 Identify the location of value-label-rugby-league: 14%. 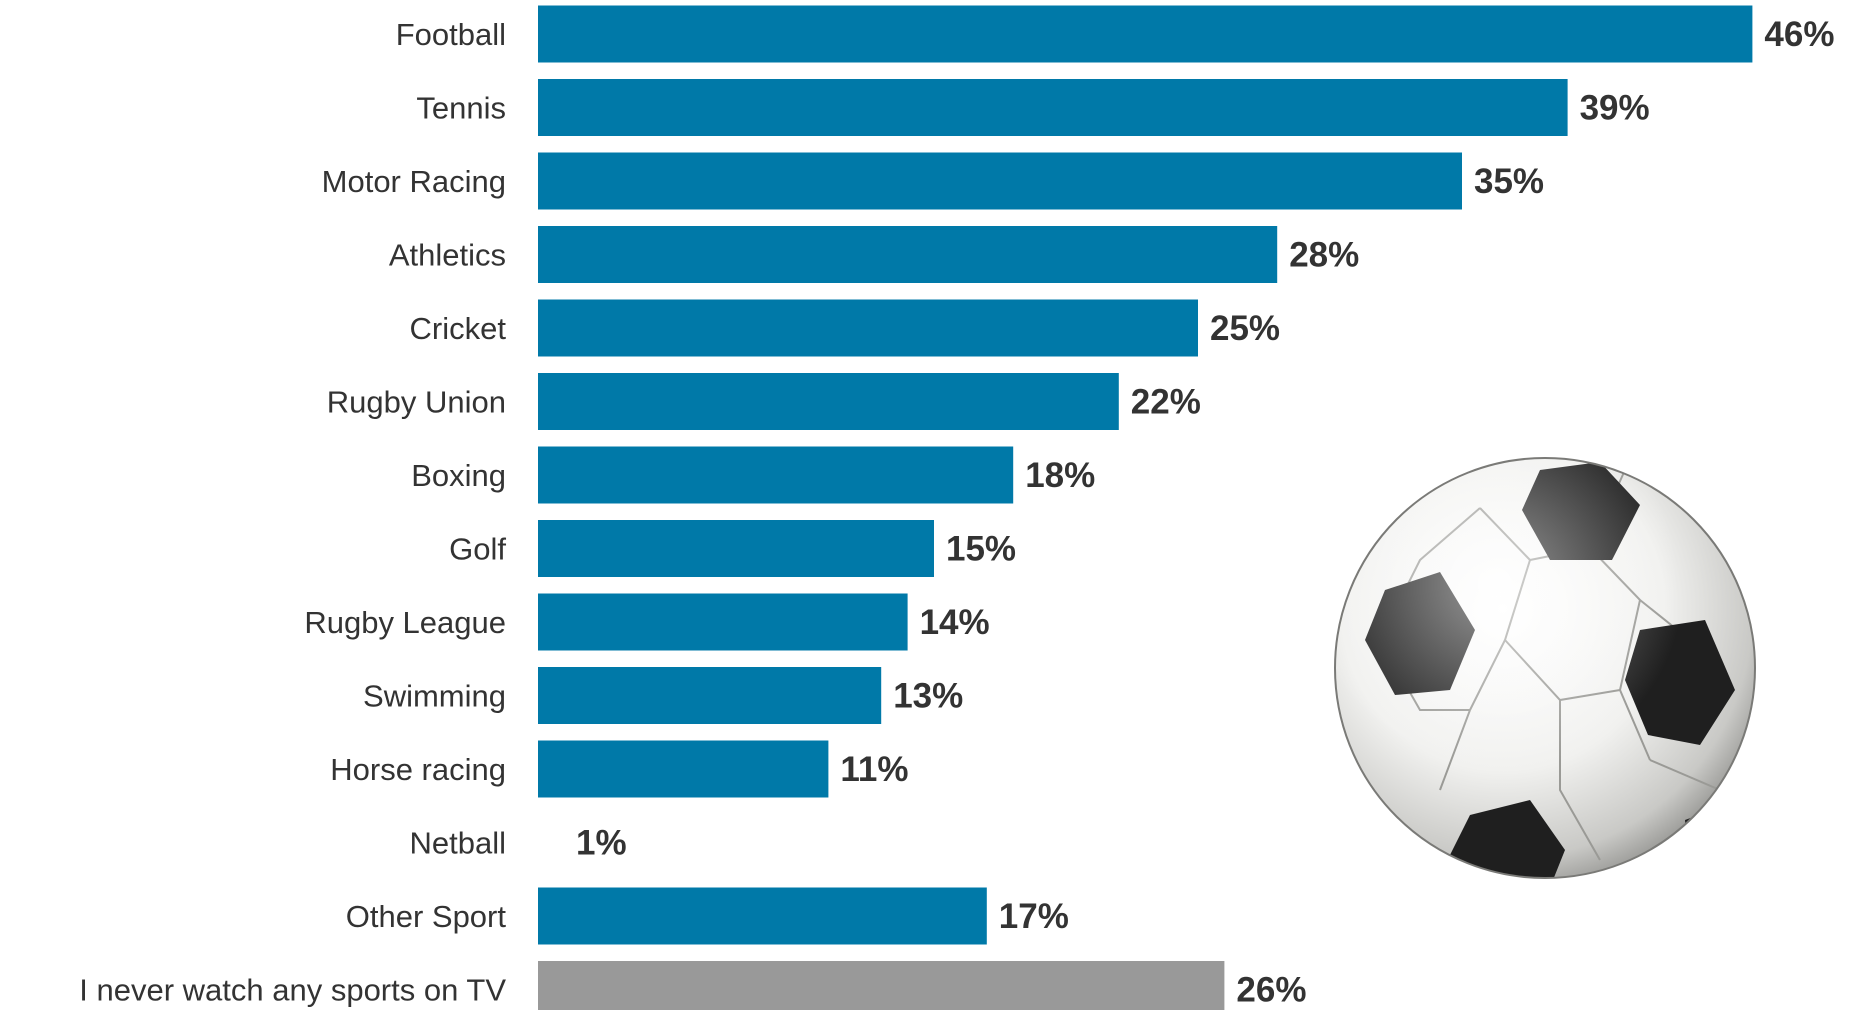
(955, 622).